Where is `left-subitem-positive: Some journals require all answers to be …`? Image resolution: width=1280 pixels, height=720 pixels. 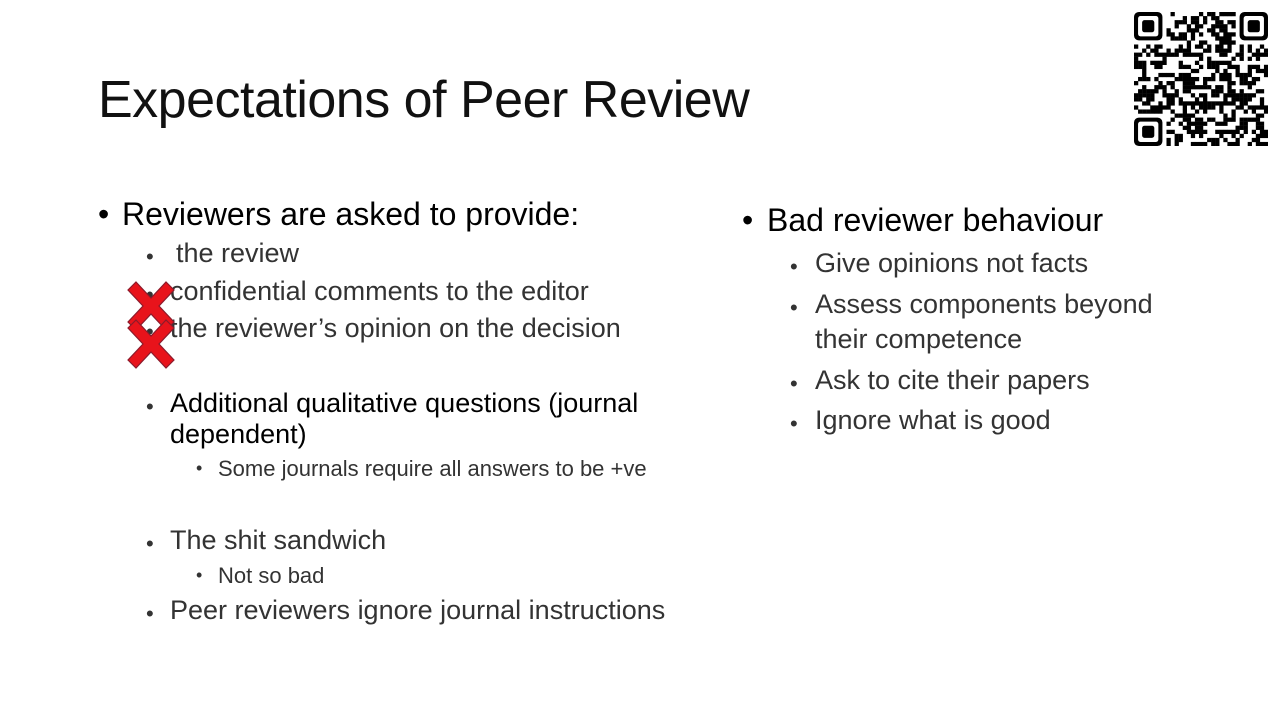
left-subitem-positive: Some journals require all answers to be … is located at coordinates (432, 468).